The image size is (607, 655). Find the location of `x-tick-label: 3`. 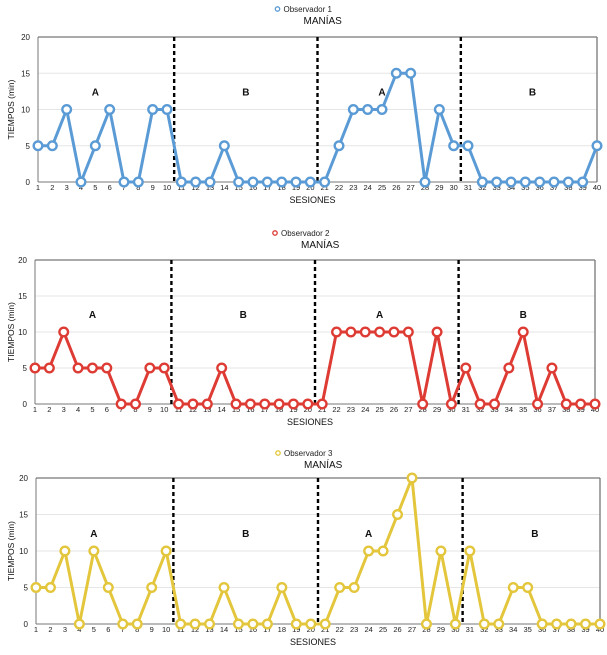

x-tick-label: 3 is located at coordinates (65, 629).